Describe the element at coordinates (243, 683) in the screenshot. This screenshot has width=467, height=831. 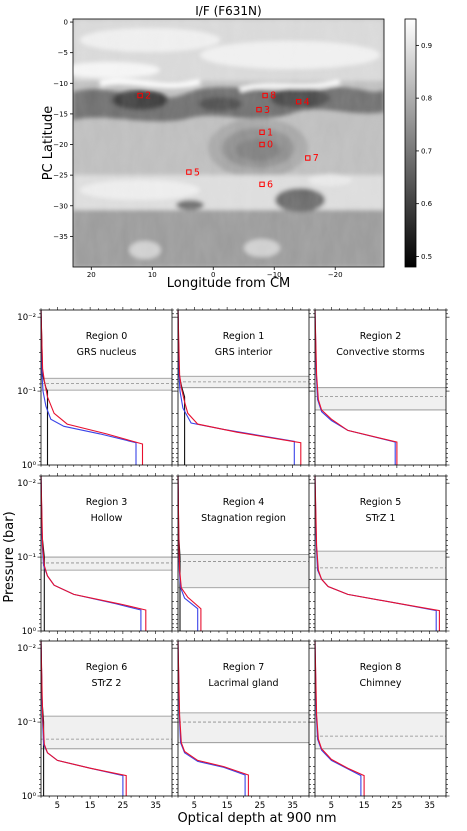
I see `region-name: Lacrimal gland` at that location.